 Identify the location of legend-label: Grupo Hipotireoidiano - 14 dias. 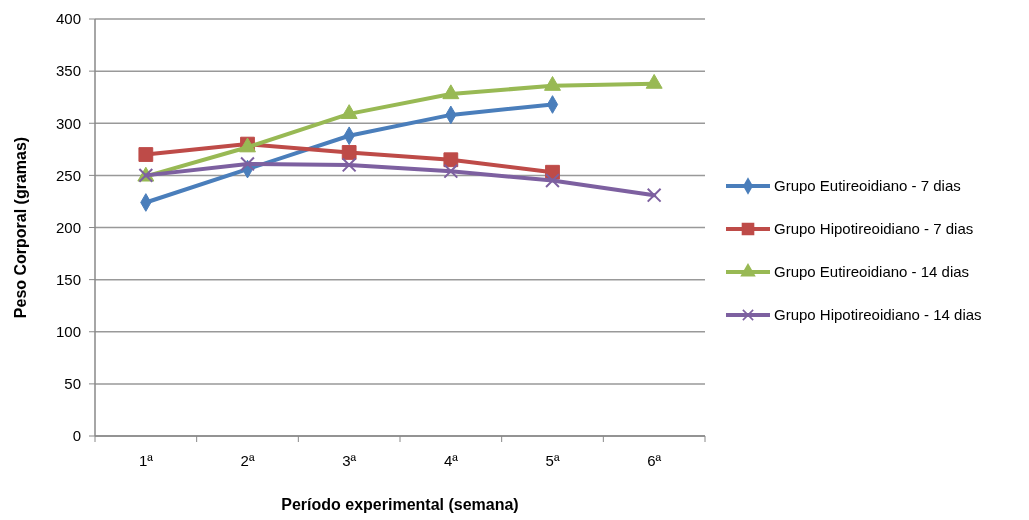
(878, 315).